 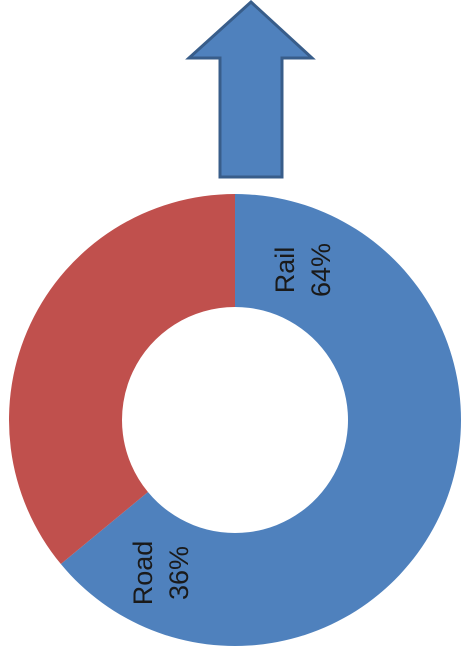 I want to click on slice-label-road: Road 36%, so click(x=161, y=573).